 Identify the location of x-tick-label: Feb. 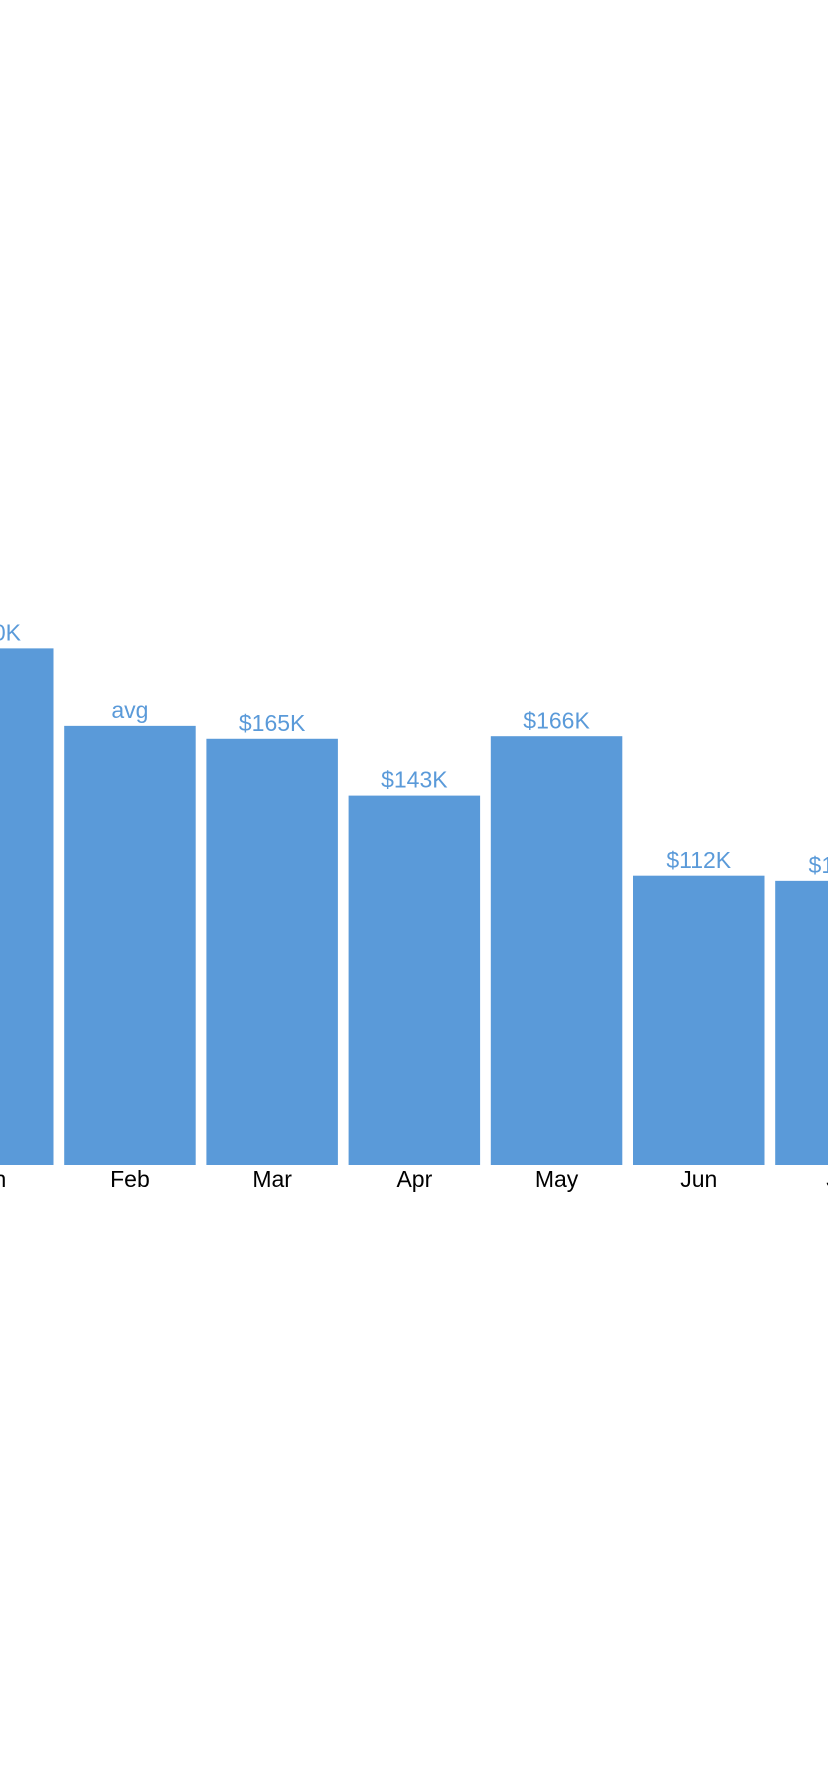
(130, 1179).